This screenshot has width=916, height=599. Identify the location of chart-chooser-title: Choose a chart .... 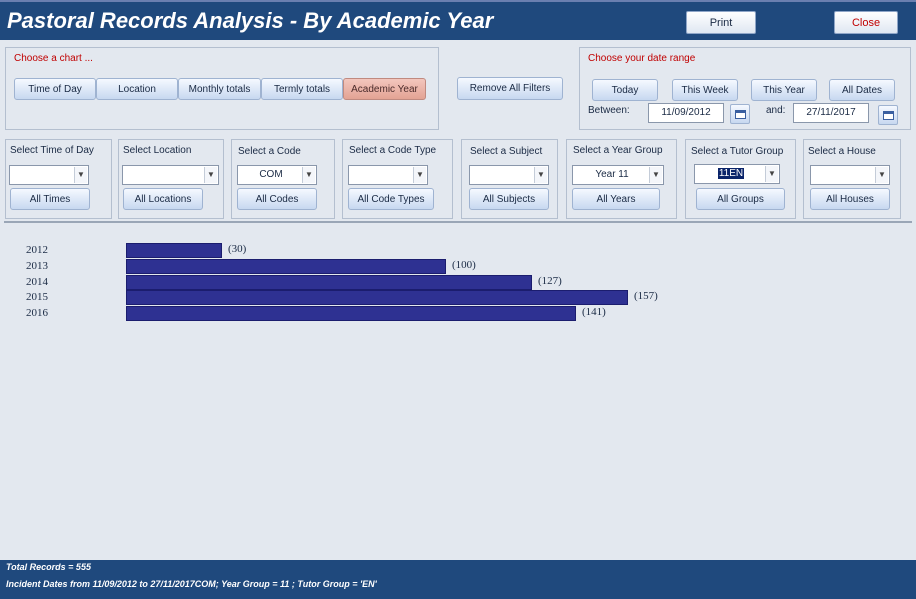
(53, 58).